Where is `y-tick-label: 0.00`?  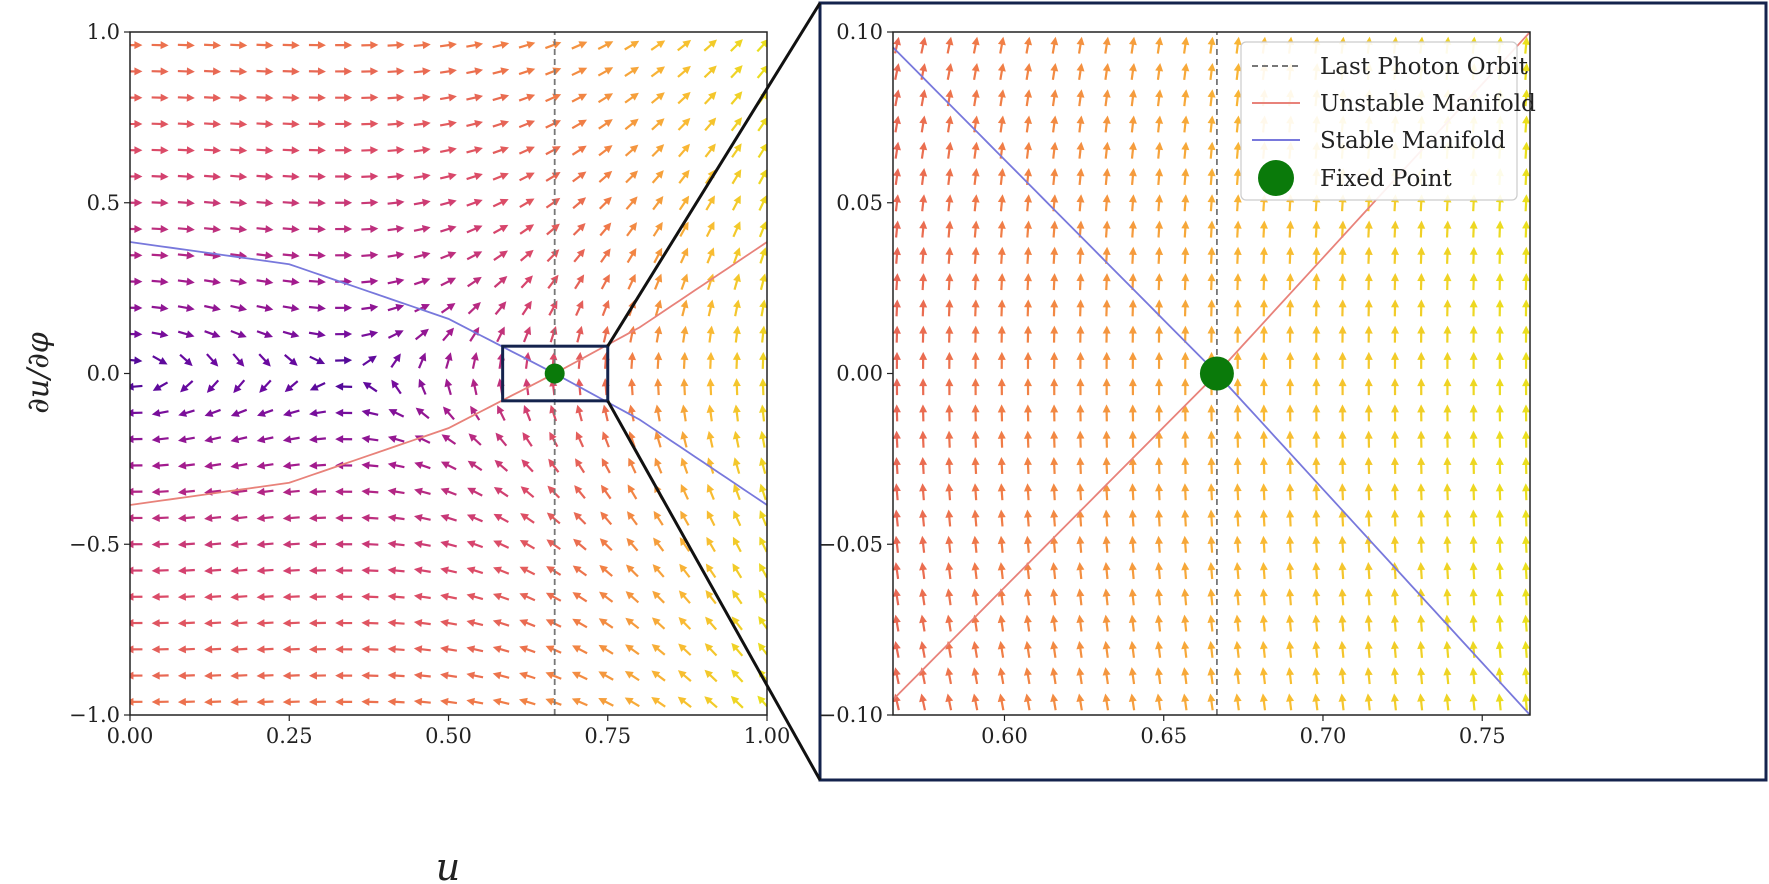 y-tick-label: 0.00 is located at coordinates (859, 374).